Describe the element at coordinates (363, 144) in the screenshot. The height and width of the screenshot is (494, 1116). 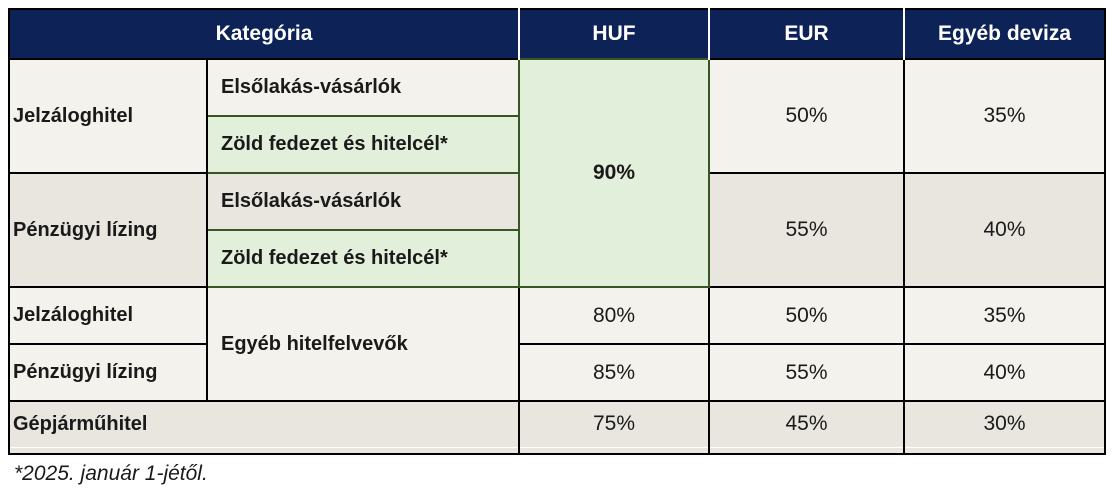
I see `cell-sub-green-collateral-mortgage: Zöld fedezet és hitelcél*` at that location.